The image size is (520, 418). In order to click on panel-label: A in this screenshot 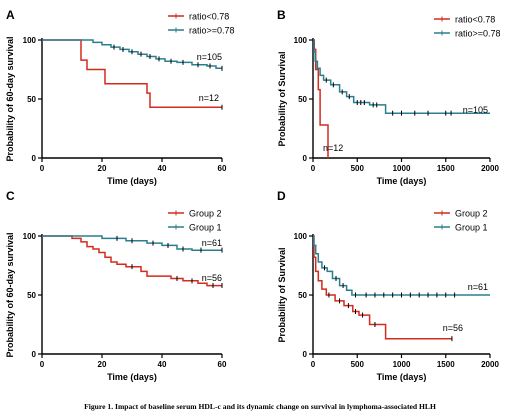, I will do `click(10, 15)`.